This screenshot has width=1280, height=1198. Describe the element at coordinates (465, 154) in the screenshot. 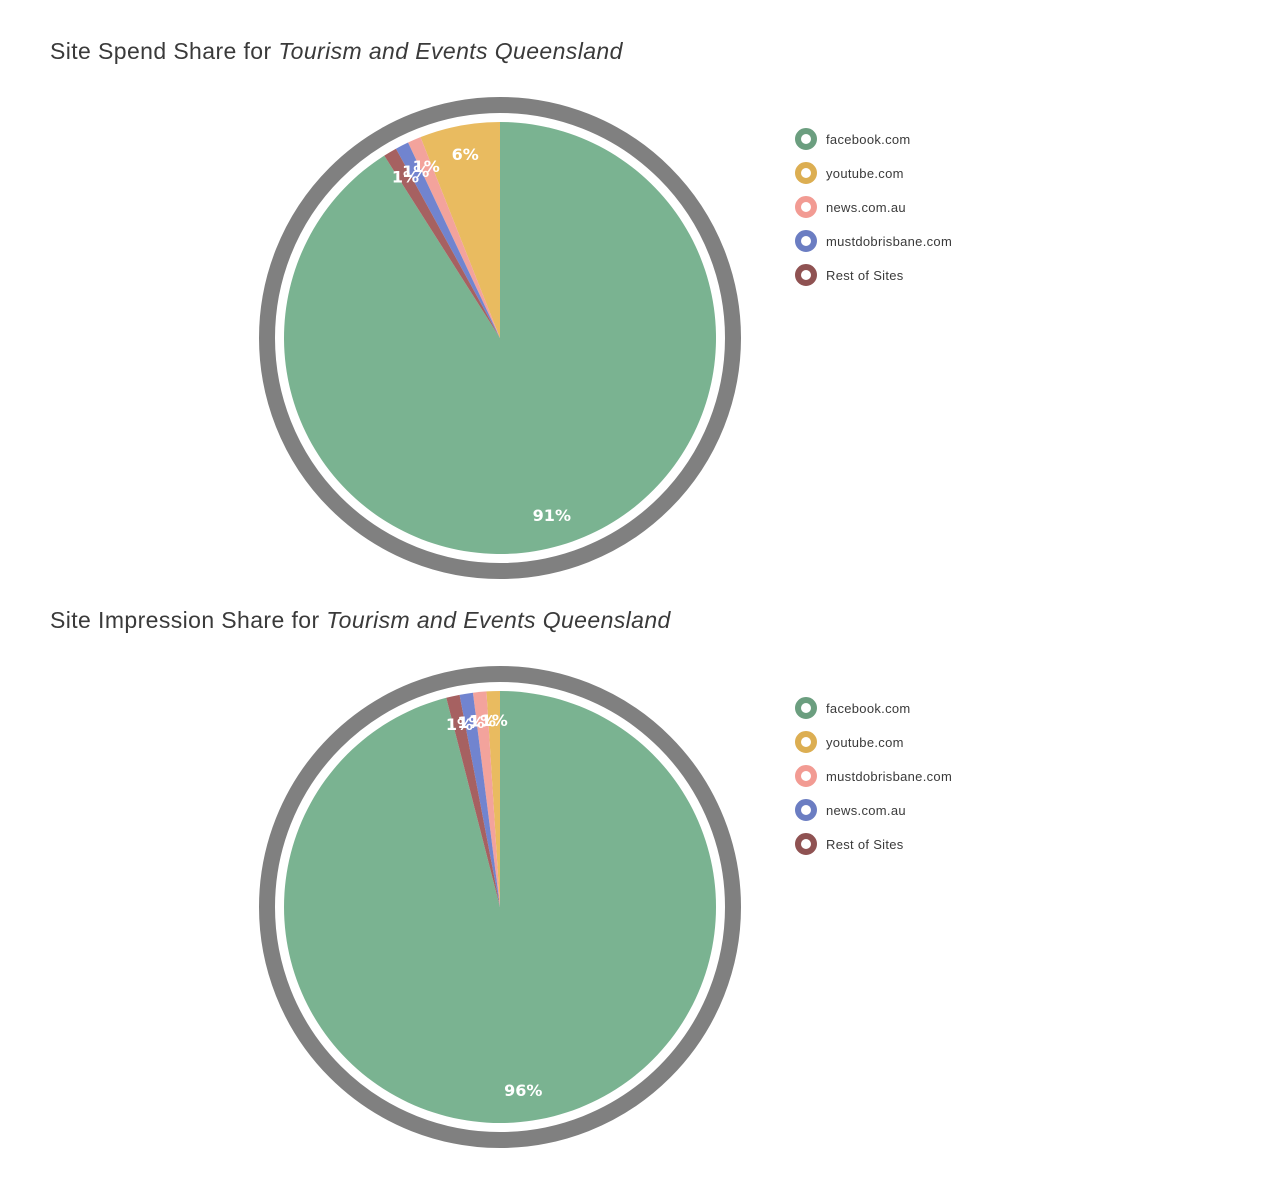

I see `pie-slice-label-youtube-com: 6%` at that location.